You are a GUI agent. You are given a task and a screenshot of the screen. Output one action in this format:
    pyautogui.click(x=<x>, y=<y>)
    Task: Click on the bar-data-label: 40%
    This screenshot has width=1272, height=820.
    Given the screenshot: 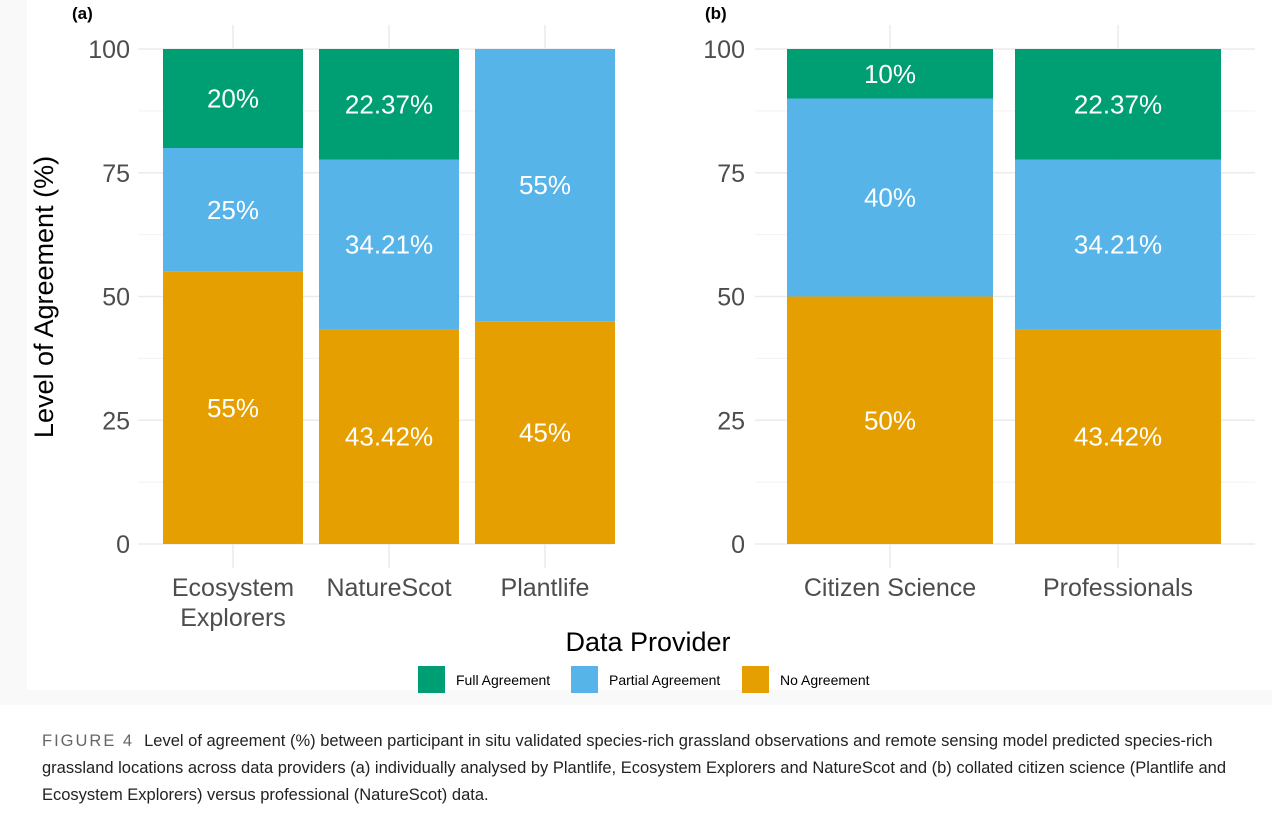 What is the action you would take?
    pyautogui.click(x=890, y=198)
    